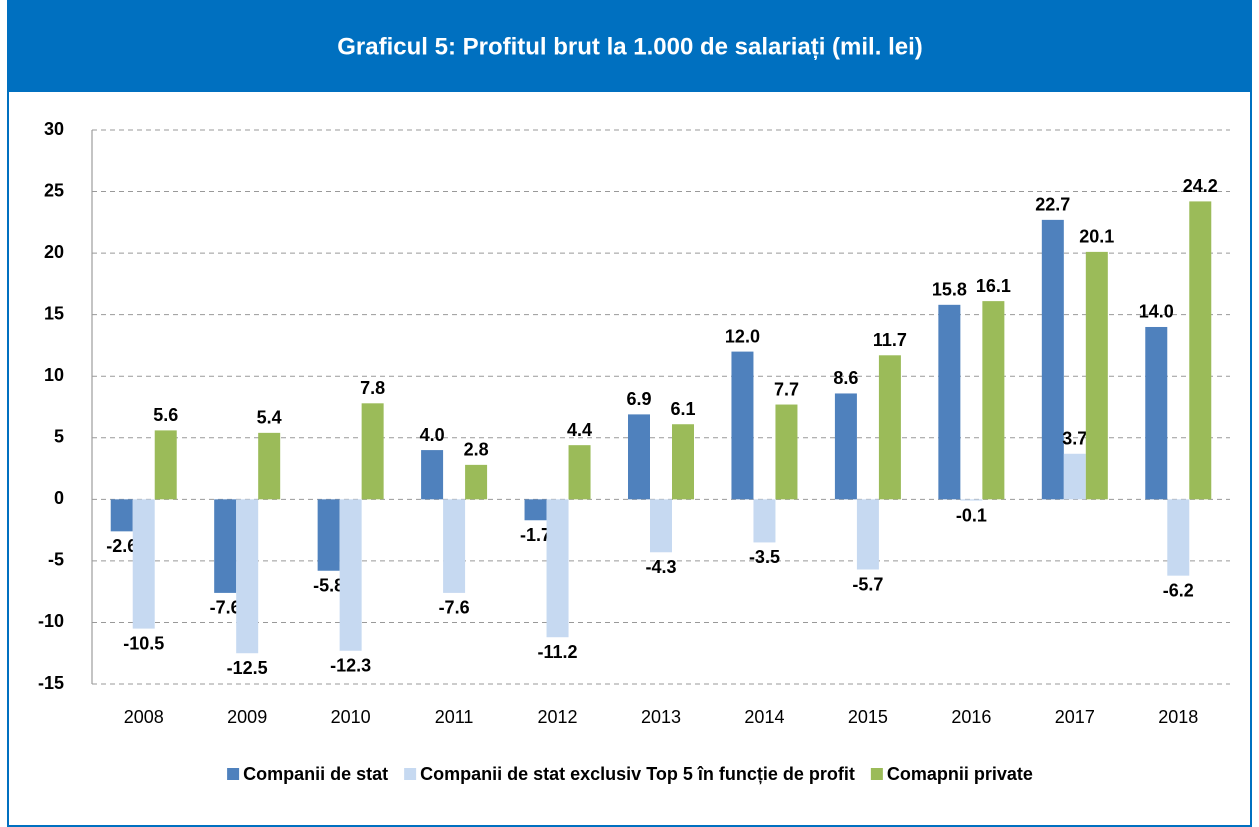 The image size is (1259, 827). I want to click on y-tick-label: -5, so click(56, 560).